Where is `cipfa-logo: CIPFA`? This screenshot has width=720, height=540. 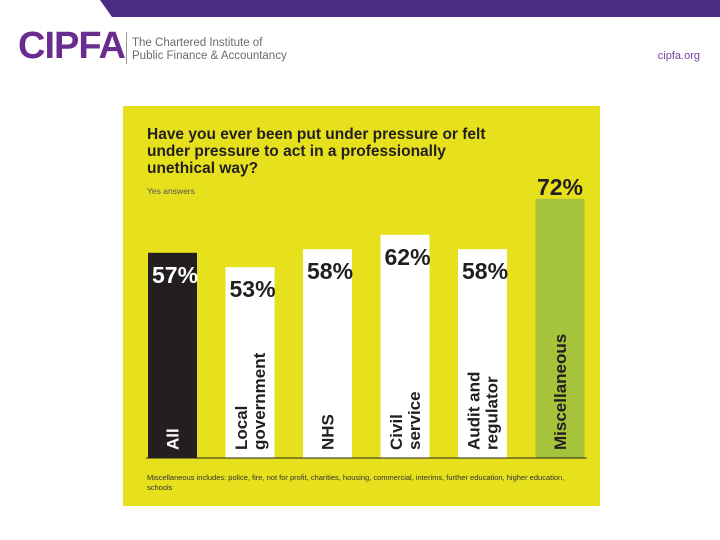
cipfa-logo: CIPFA is located at coordinates (72, 46).